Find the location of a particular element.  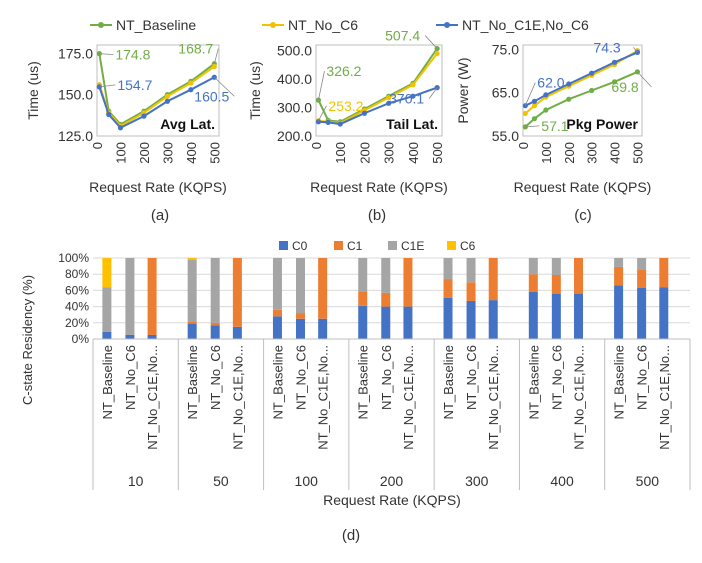

group-label: 300 is located at coordinates (477, 481).